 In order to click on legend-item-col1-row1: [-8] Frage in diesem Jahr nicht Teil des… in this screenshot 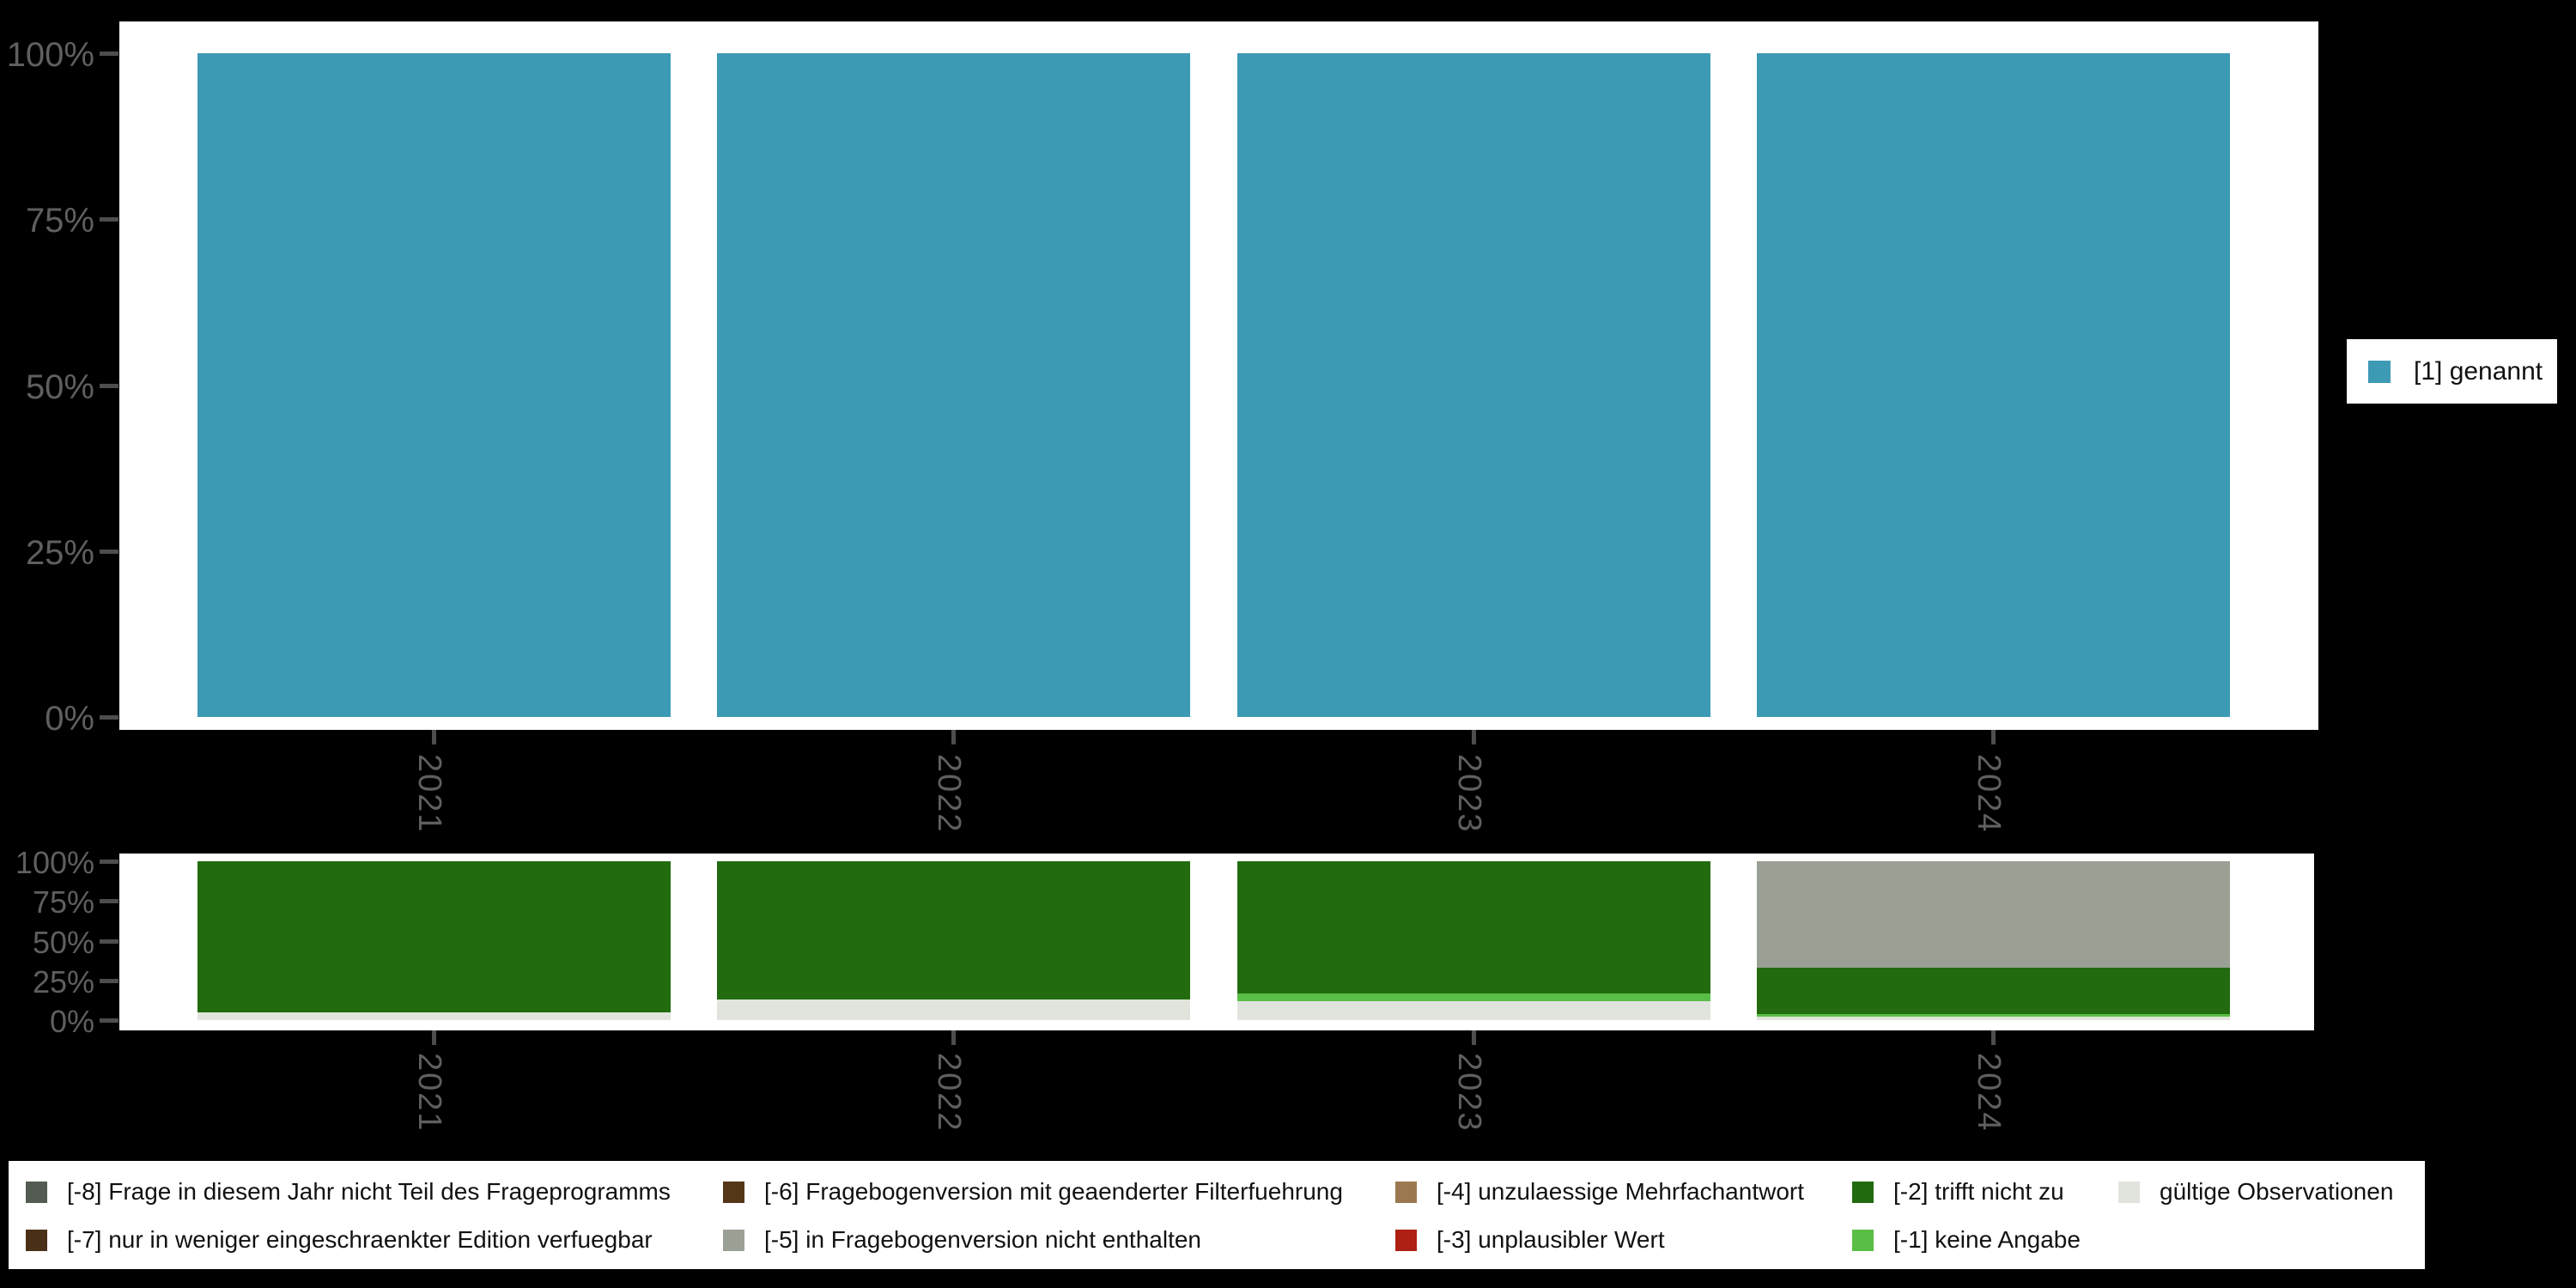, I will do `click(348, 1192)`.